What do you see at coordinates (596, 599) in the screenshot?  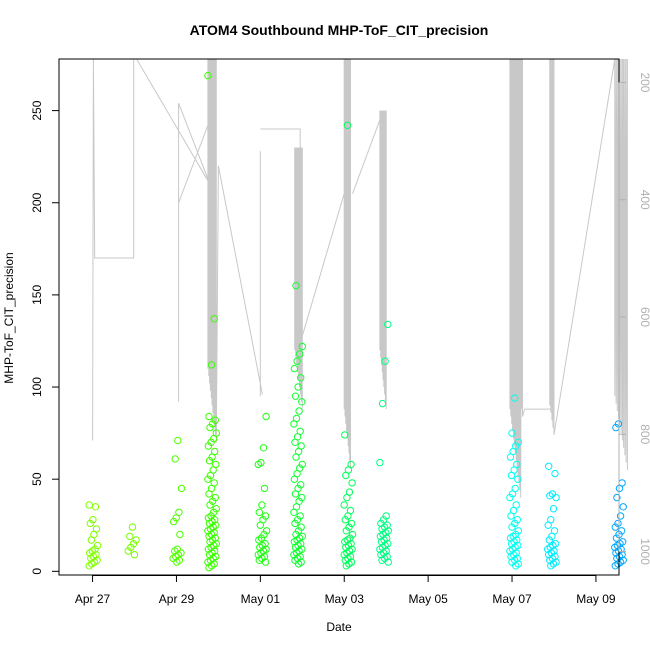 I see `x-tick-label: May 09` at bounding box center [596, 599].